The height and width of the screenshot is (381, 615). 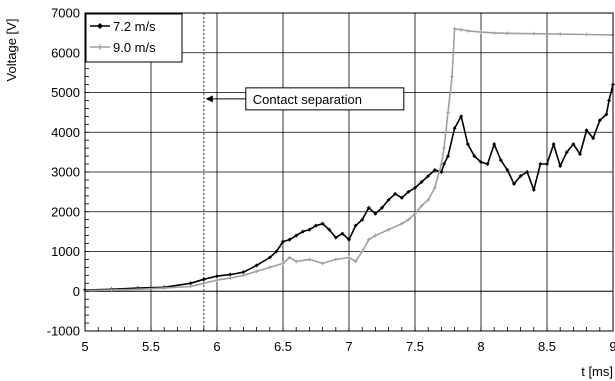 I want to click on y-tick-label: 1000, so click(x=65, y=251).